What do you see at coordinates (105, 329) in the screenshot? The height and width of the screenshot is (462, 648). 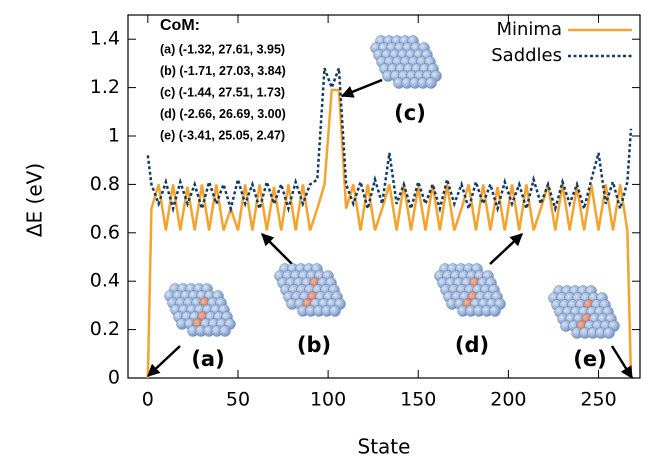 I see `y-tick-label: 0.2` at bounding box center [105, 329].